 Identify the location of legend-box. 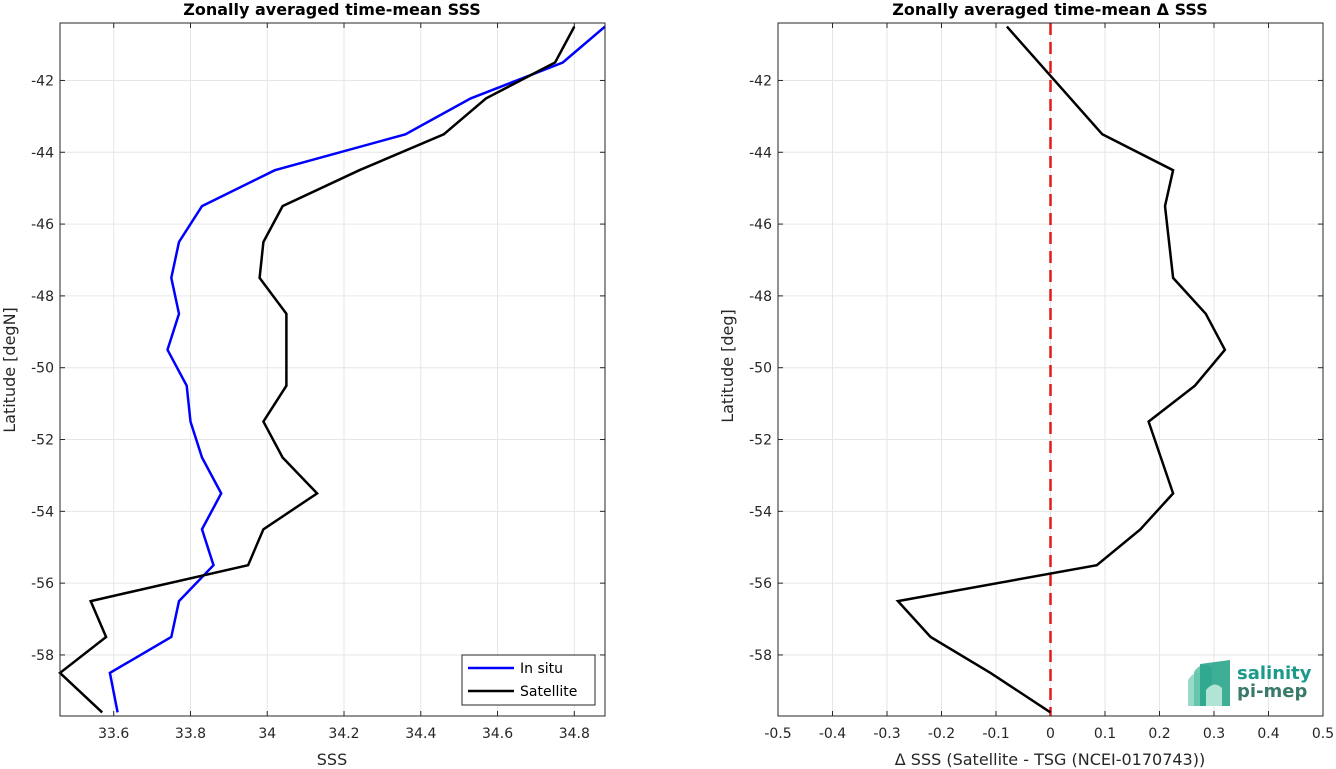
(528, 680).